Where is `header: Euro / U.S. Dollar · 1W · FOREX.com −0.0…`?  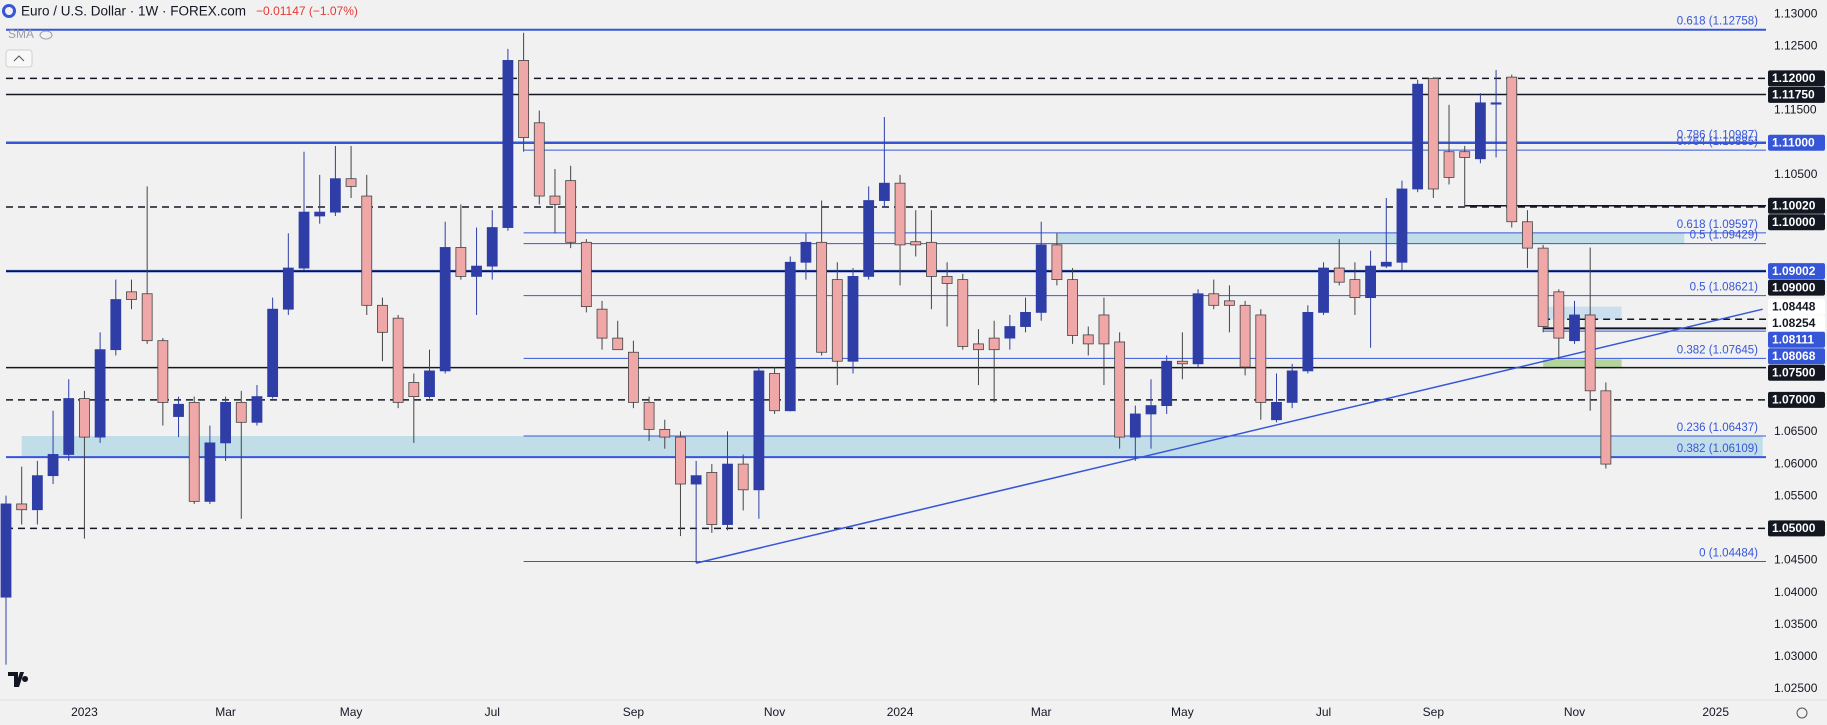
header: Euro / U.S. Dollar · 1W · FOREX.com −0.0… is located at coordinates (180, 36).